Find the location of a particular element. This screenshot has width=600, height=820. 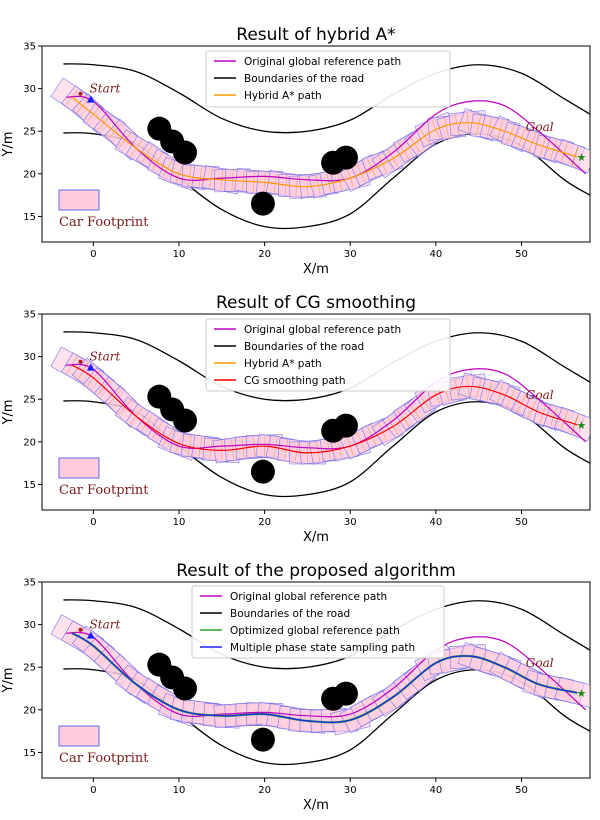

planned-path-line is located at coordinates (324, 142).